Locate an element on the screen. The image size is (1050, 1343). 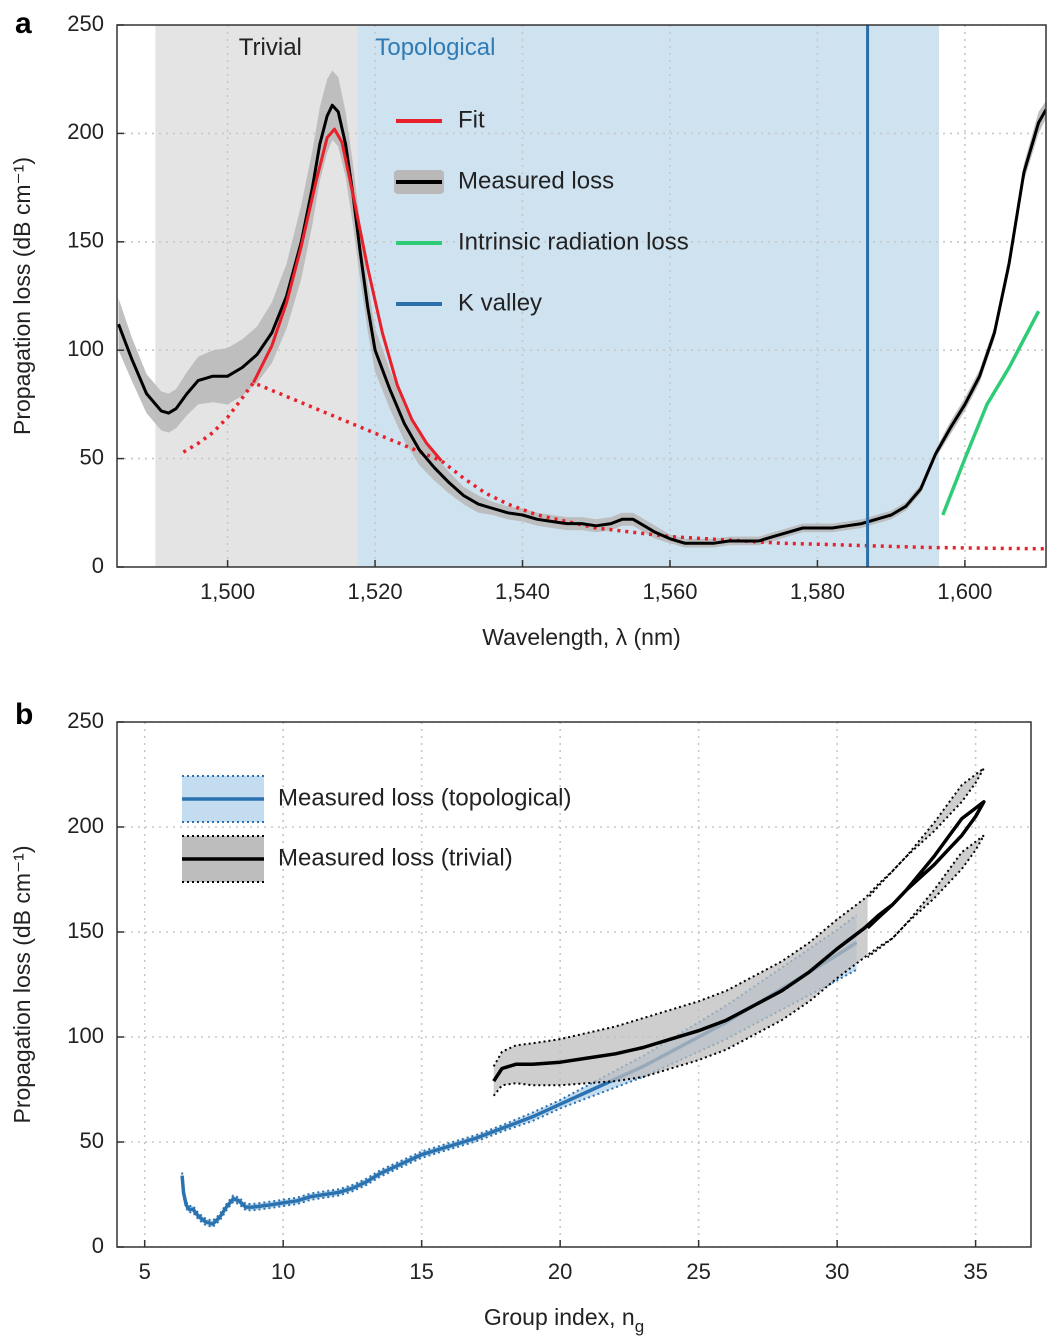
x-tick-label: 1,600 is located at coordinates (964, 591).